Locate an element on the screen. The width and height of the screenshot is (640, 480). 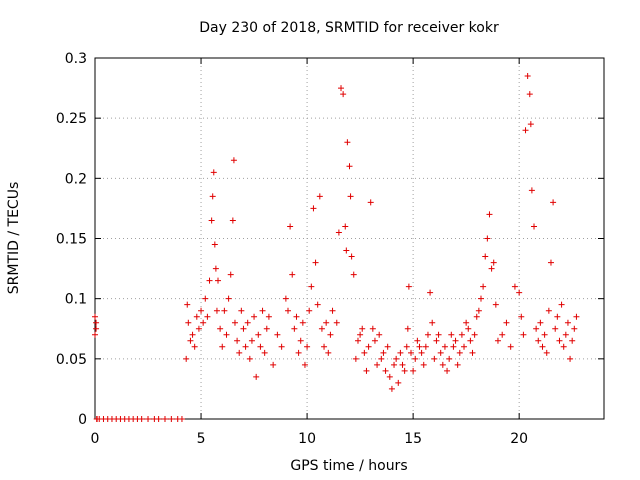
x-tick-label: 20 is located at coordinates (519, 439).